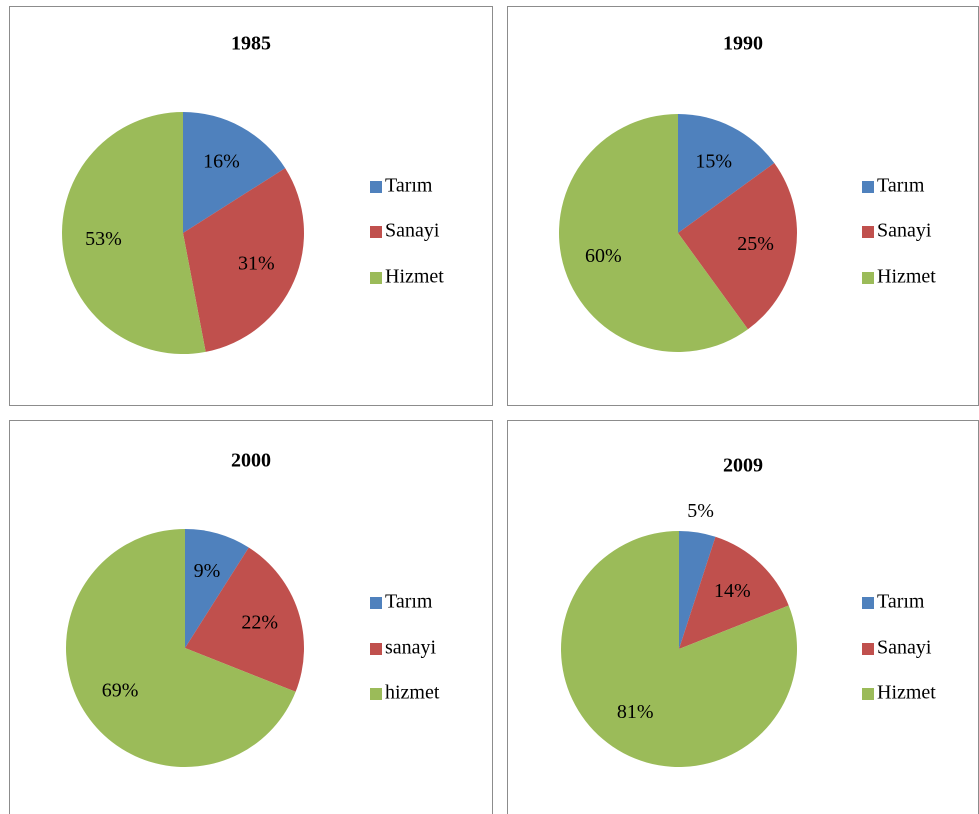 The width and height of the screenshot is (979, 814). Describe the element at coordinates (259, 622) in the screenshot. I see `data-label: 22%` at that location.